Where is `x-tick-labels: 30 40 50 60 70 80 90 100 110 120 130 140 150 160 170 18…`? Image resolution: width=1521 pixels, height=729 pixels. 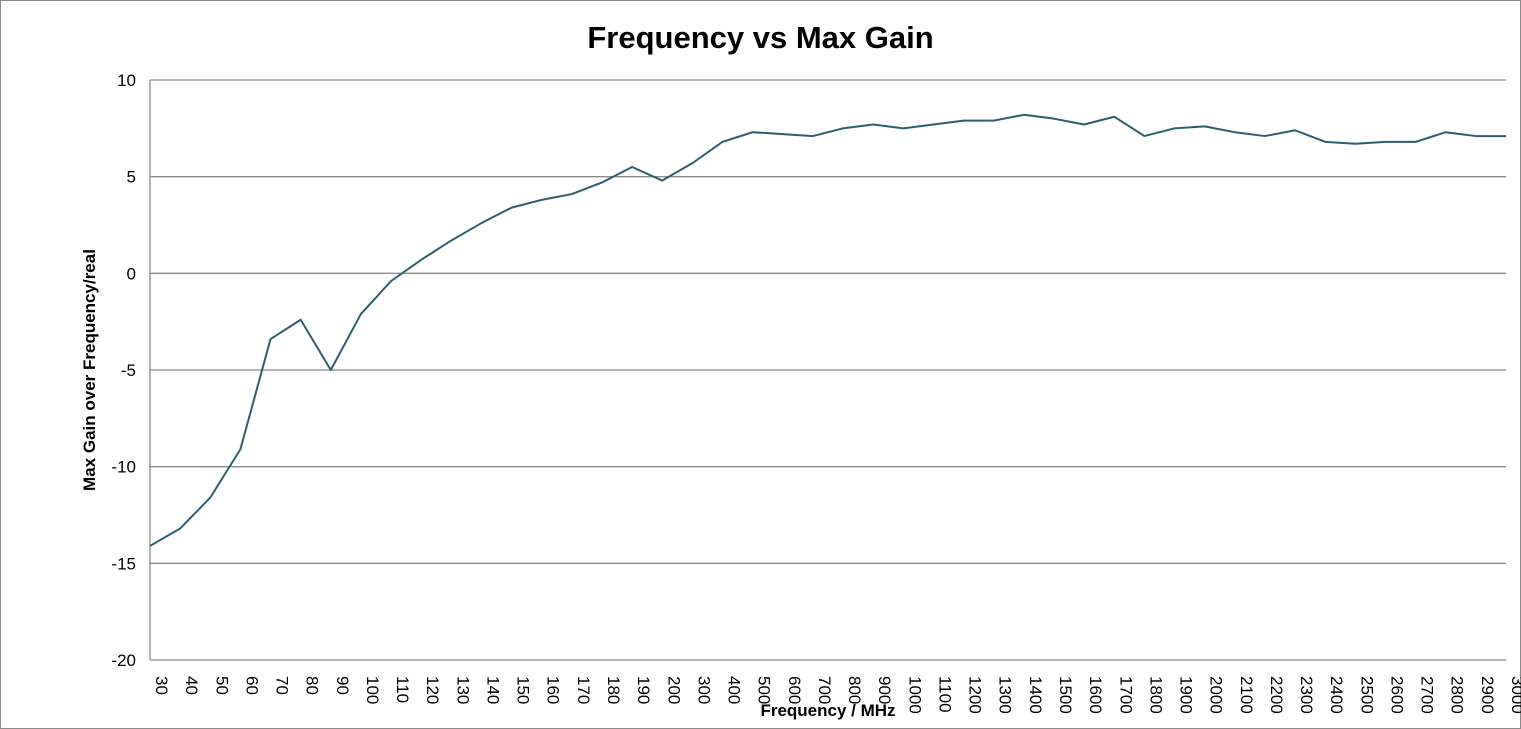
x-tick-labels: 30 40 50 60 70 80 90 100 110 120 130 140 150 160 170 18… is located at coordinates (836, 695).